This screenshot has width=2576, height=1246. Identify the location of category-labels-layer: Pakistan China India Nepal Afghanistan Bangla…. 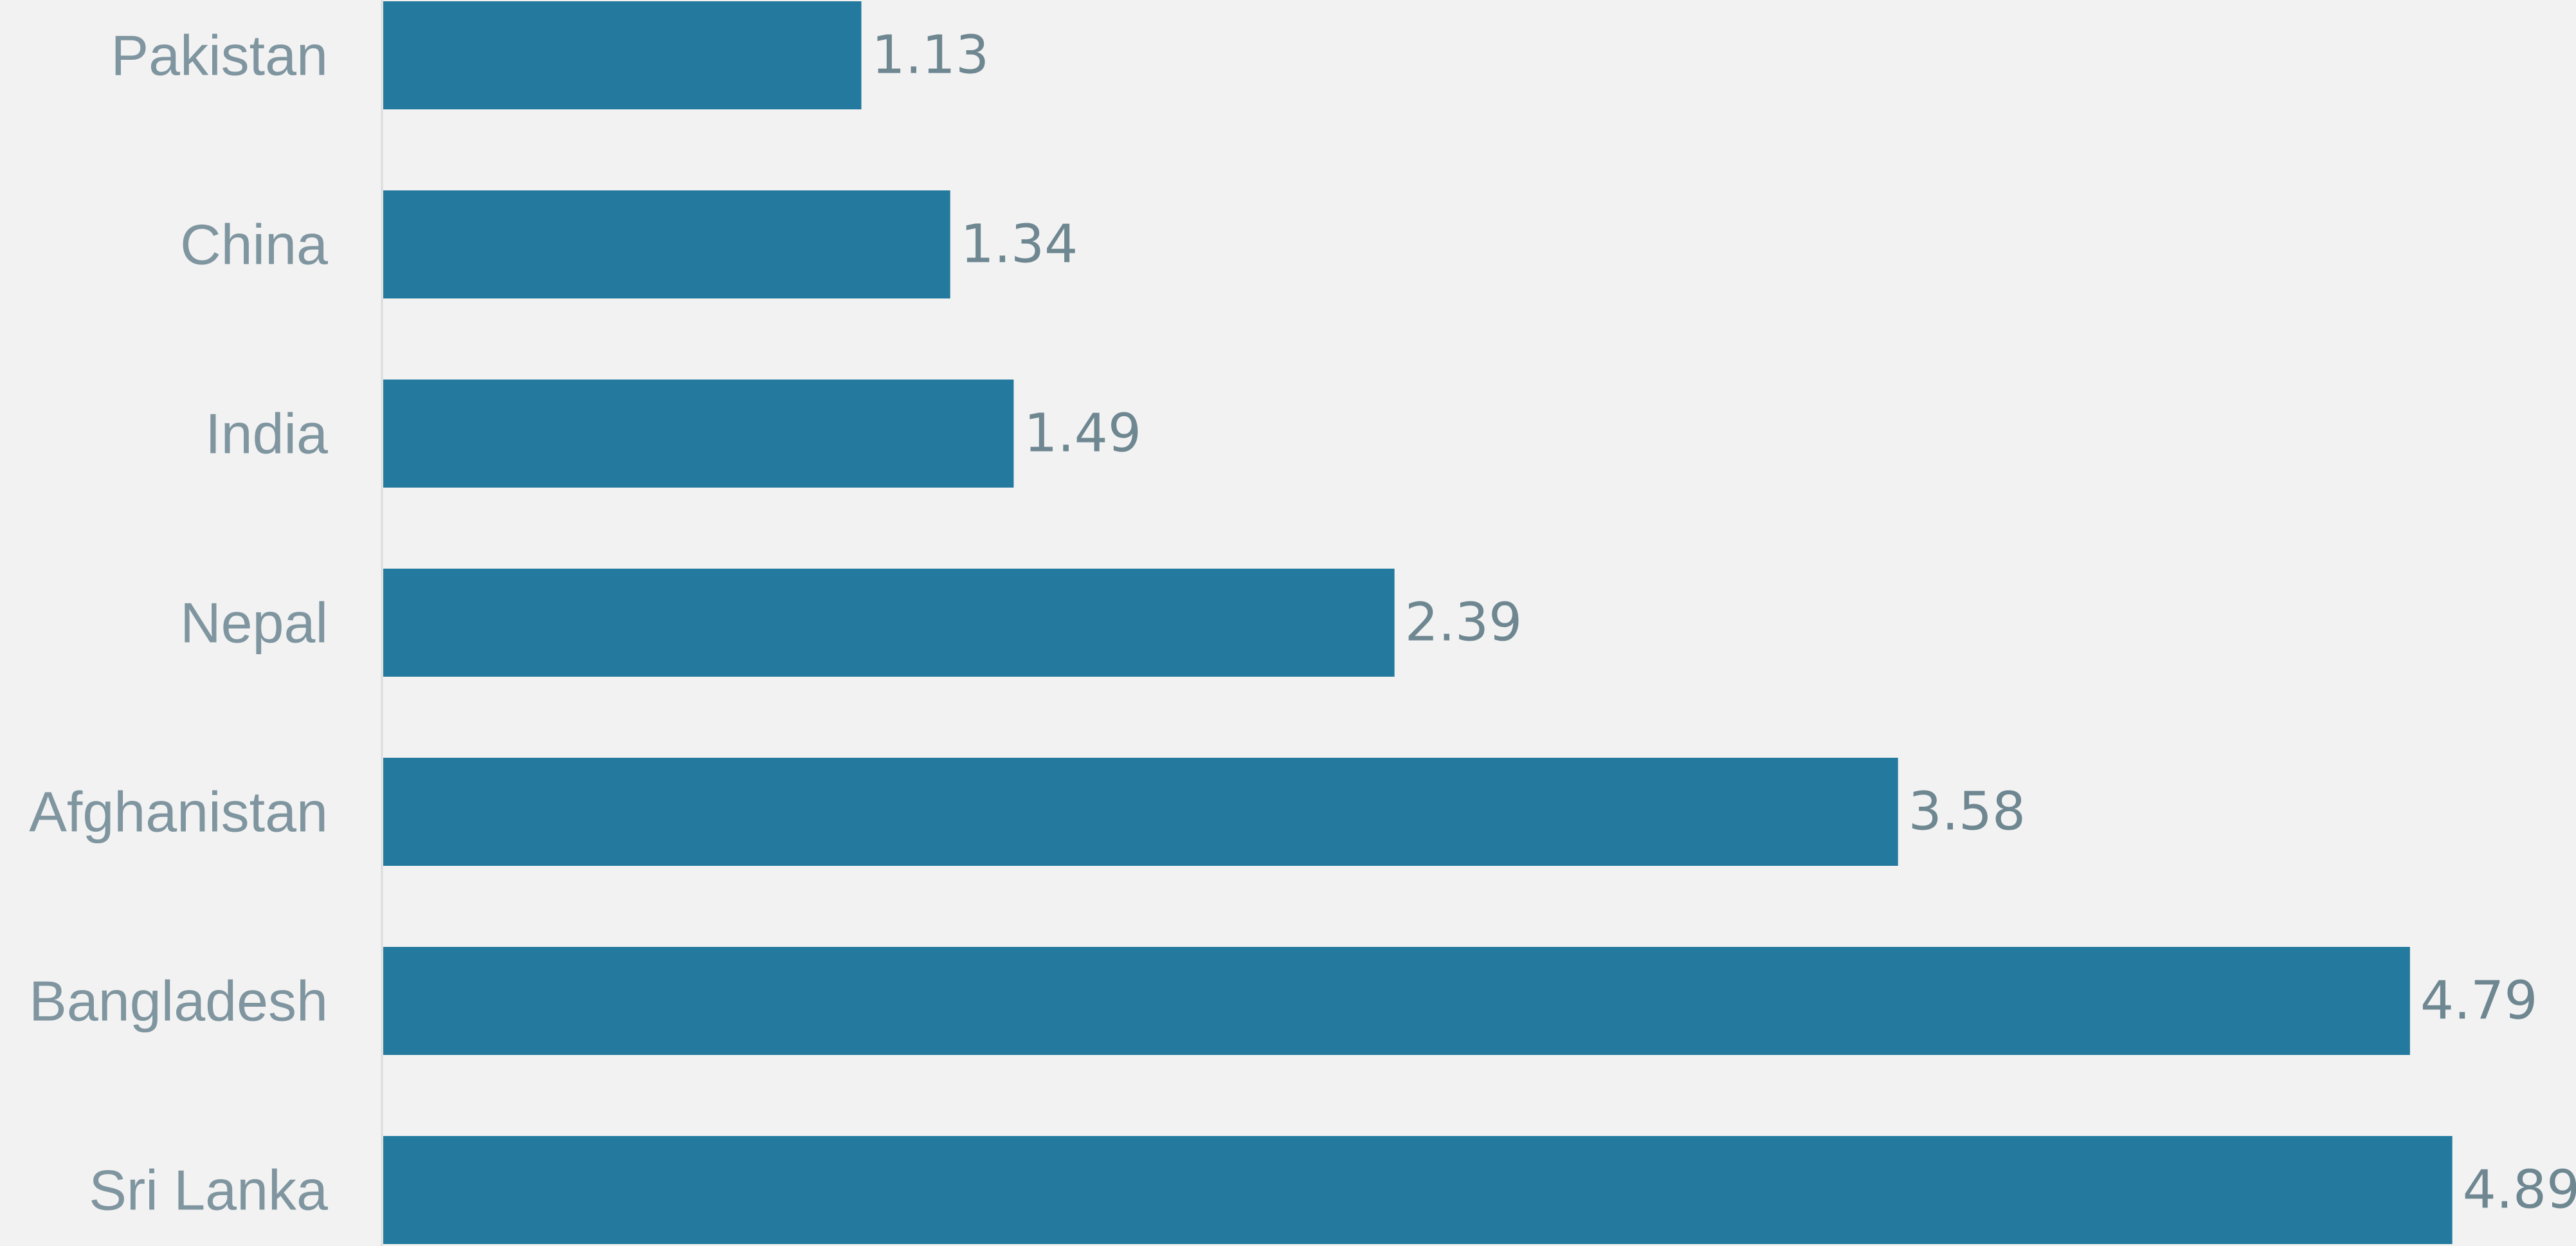
(178, 623).